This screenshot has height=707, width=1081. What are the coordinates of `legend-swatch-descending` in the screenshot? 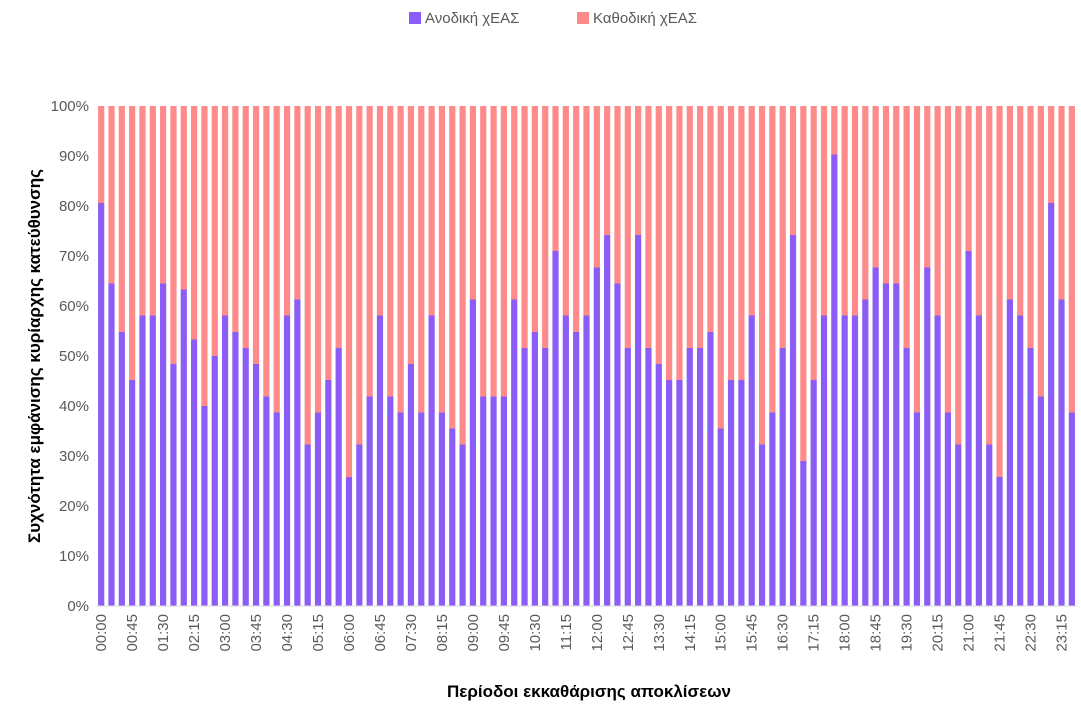 It's located at (583, 18).